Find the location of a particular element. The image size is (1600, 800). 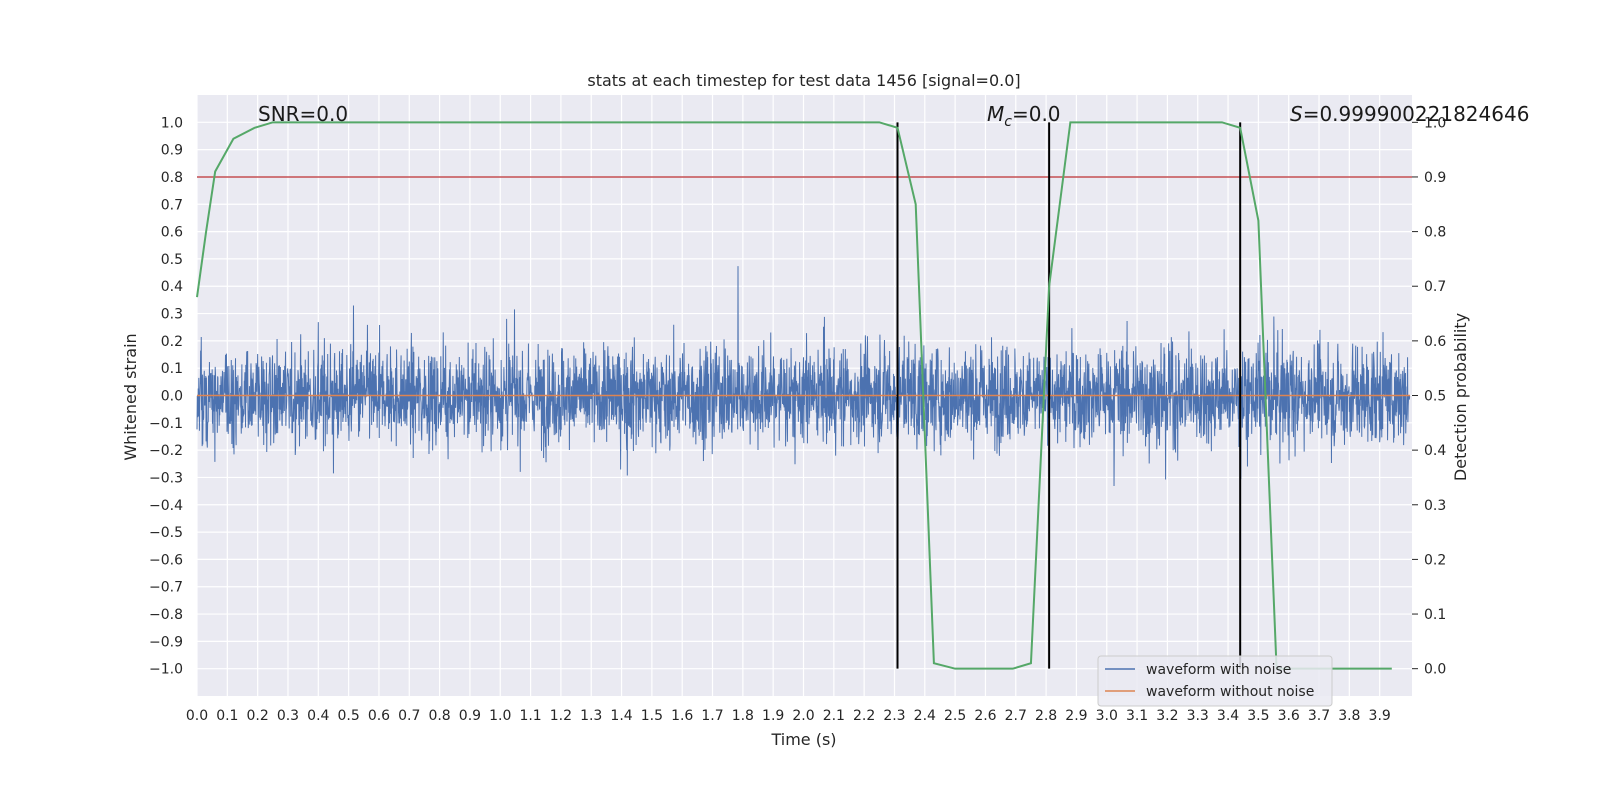

x-axis-label: Time (s) is located at coordinates (803, 739).